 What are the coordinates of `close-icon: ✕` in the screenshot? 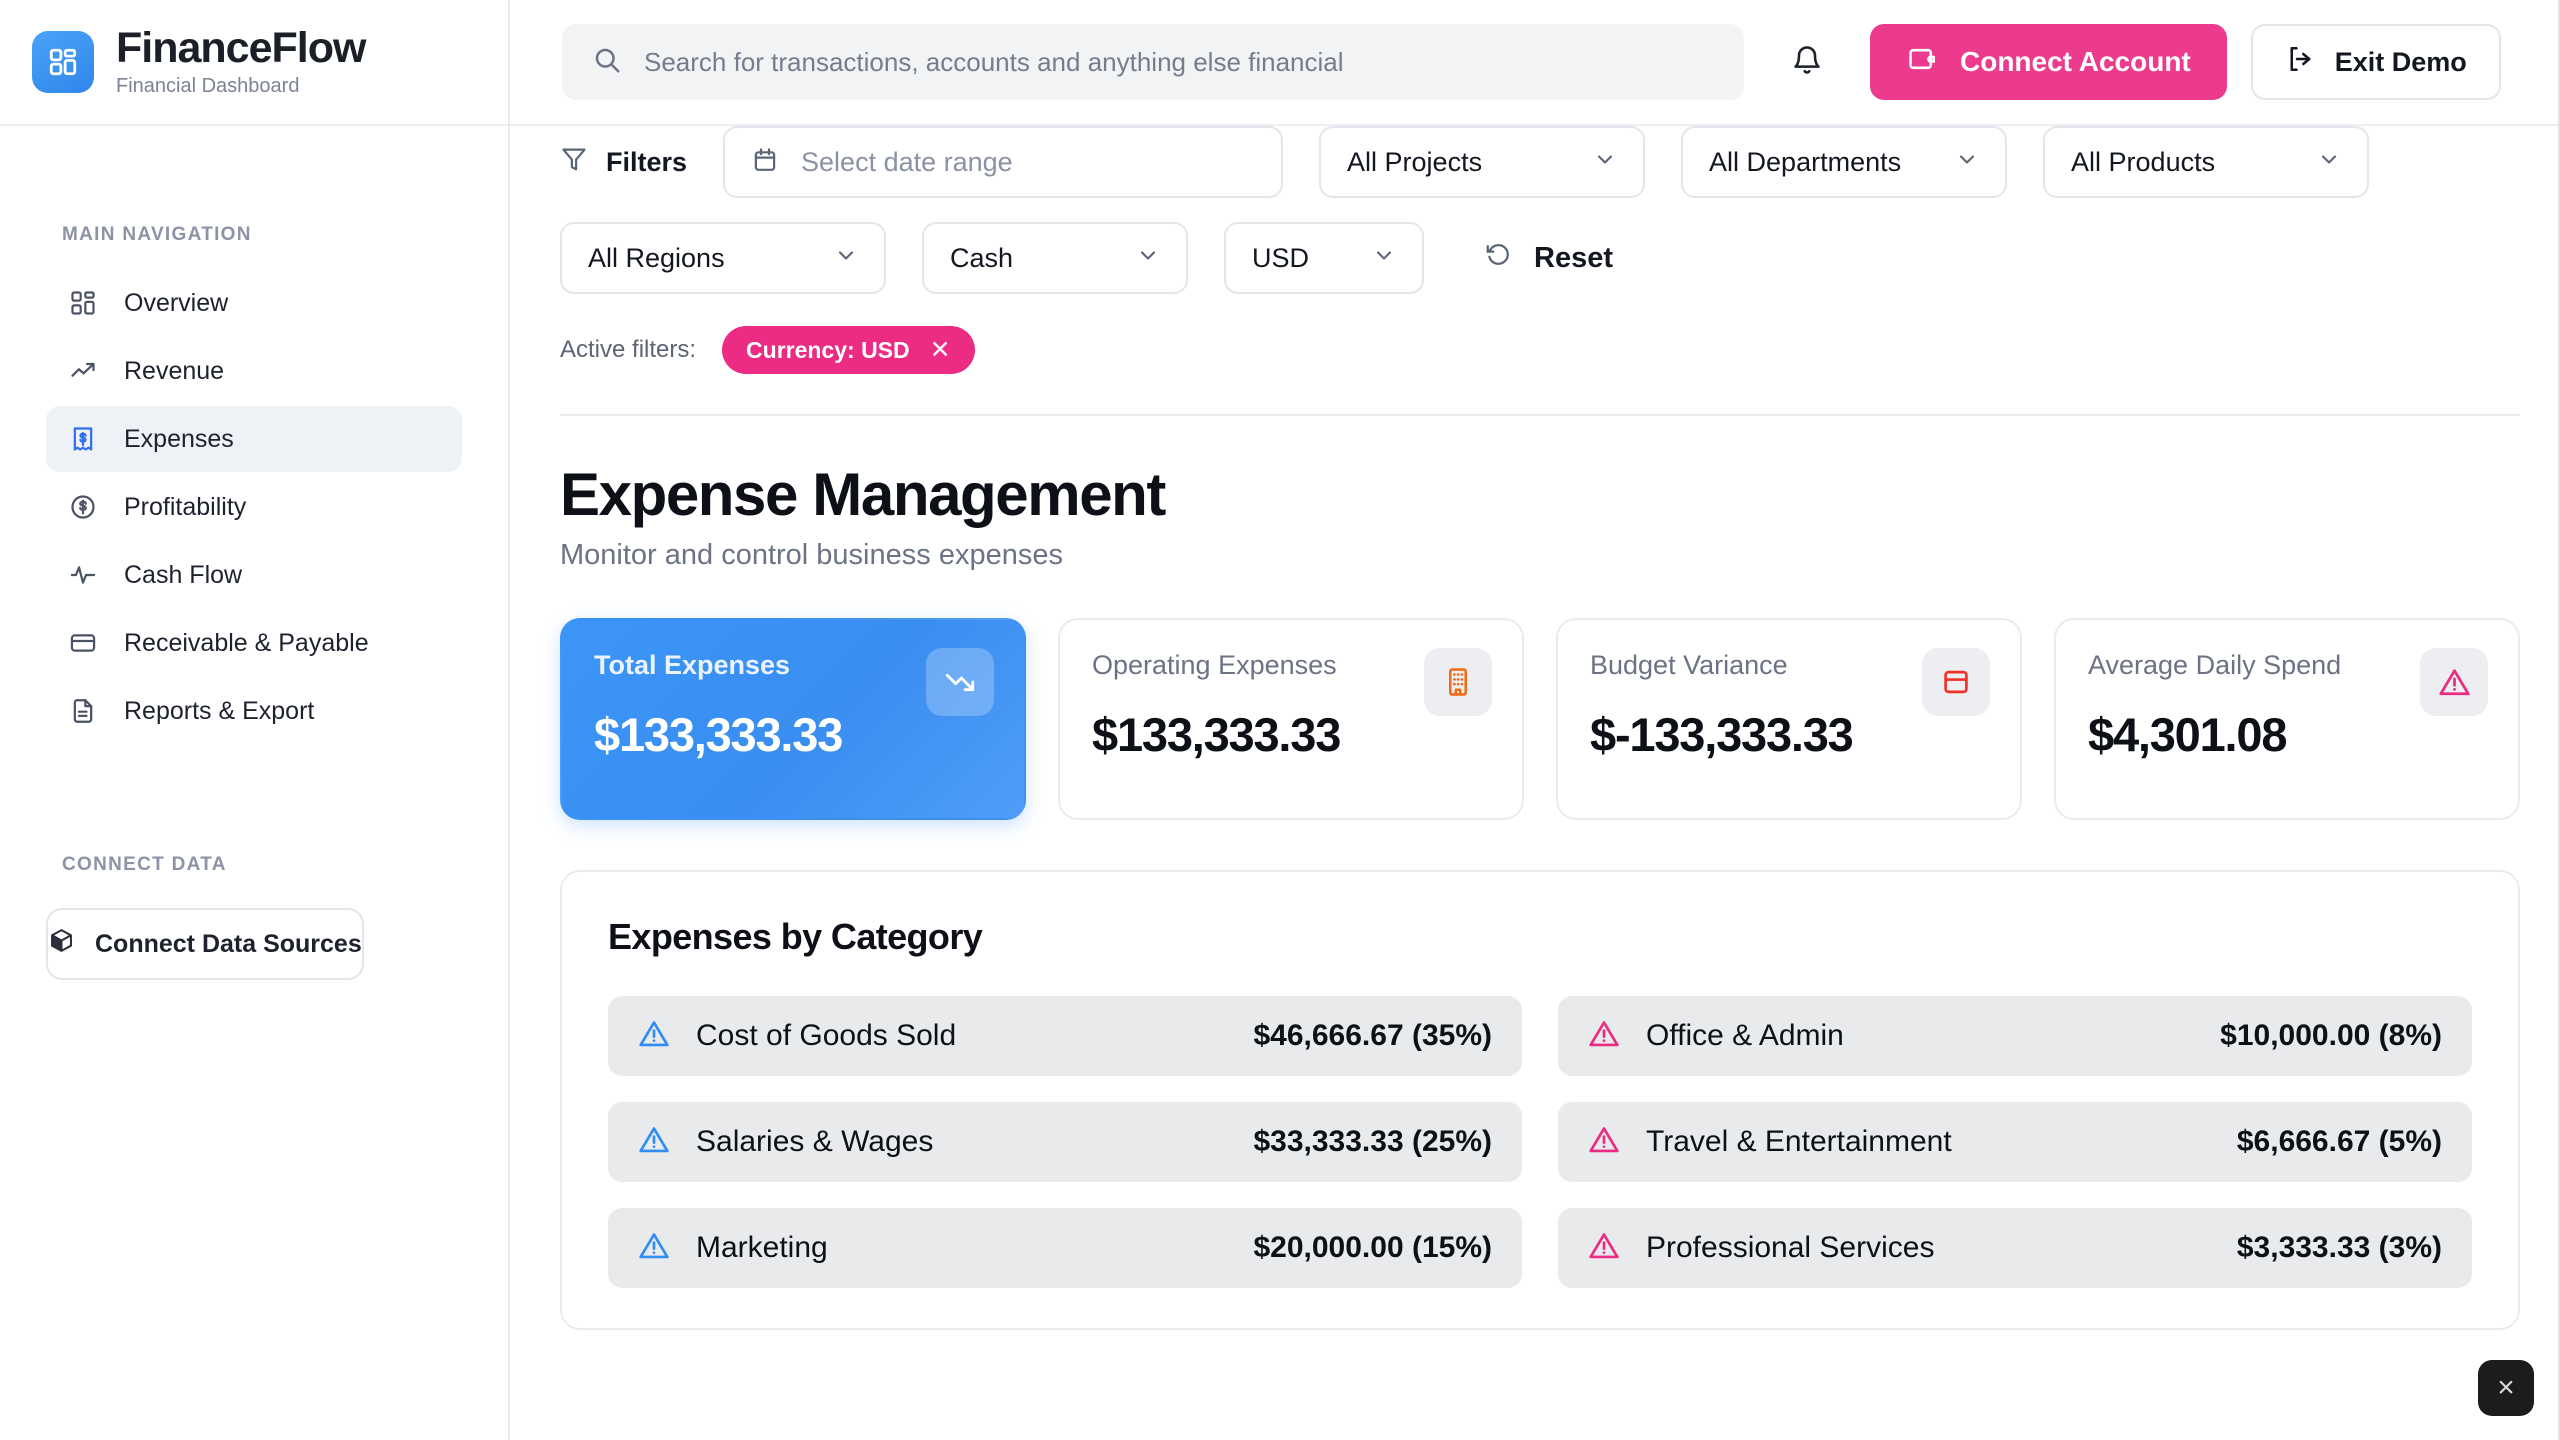 It's located at (940, 350).